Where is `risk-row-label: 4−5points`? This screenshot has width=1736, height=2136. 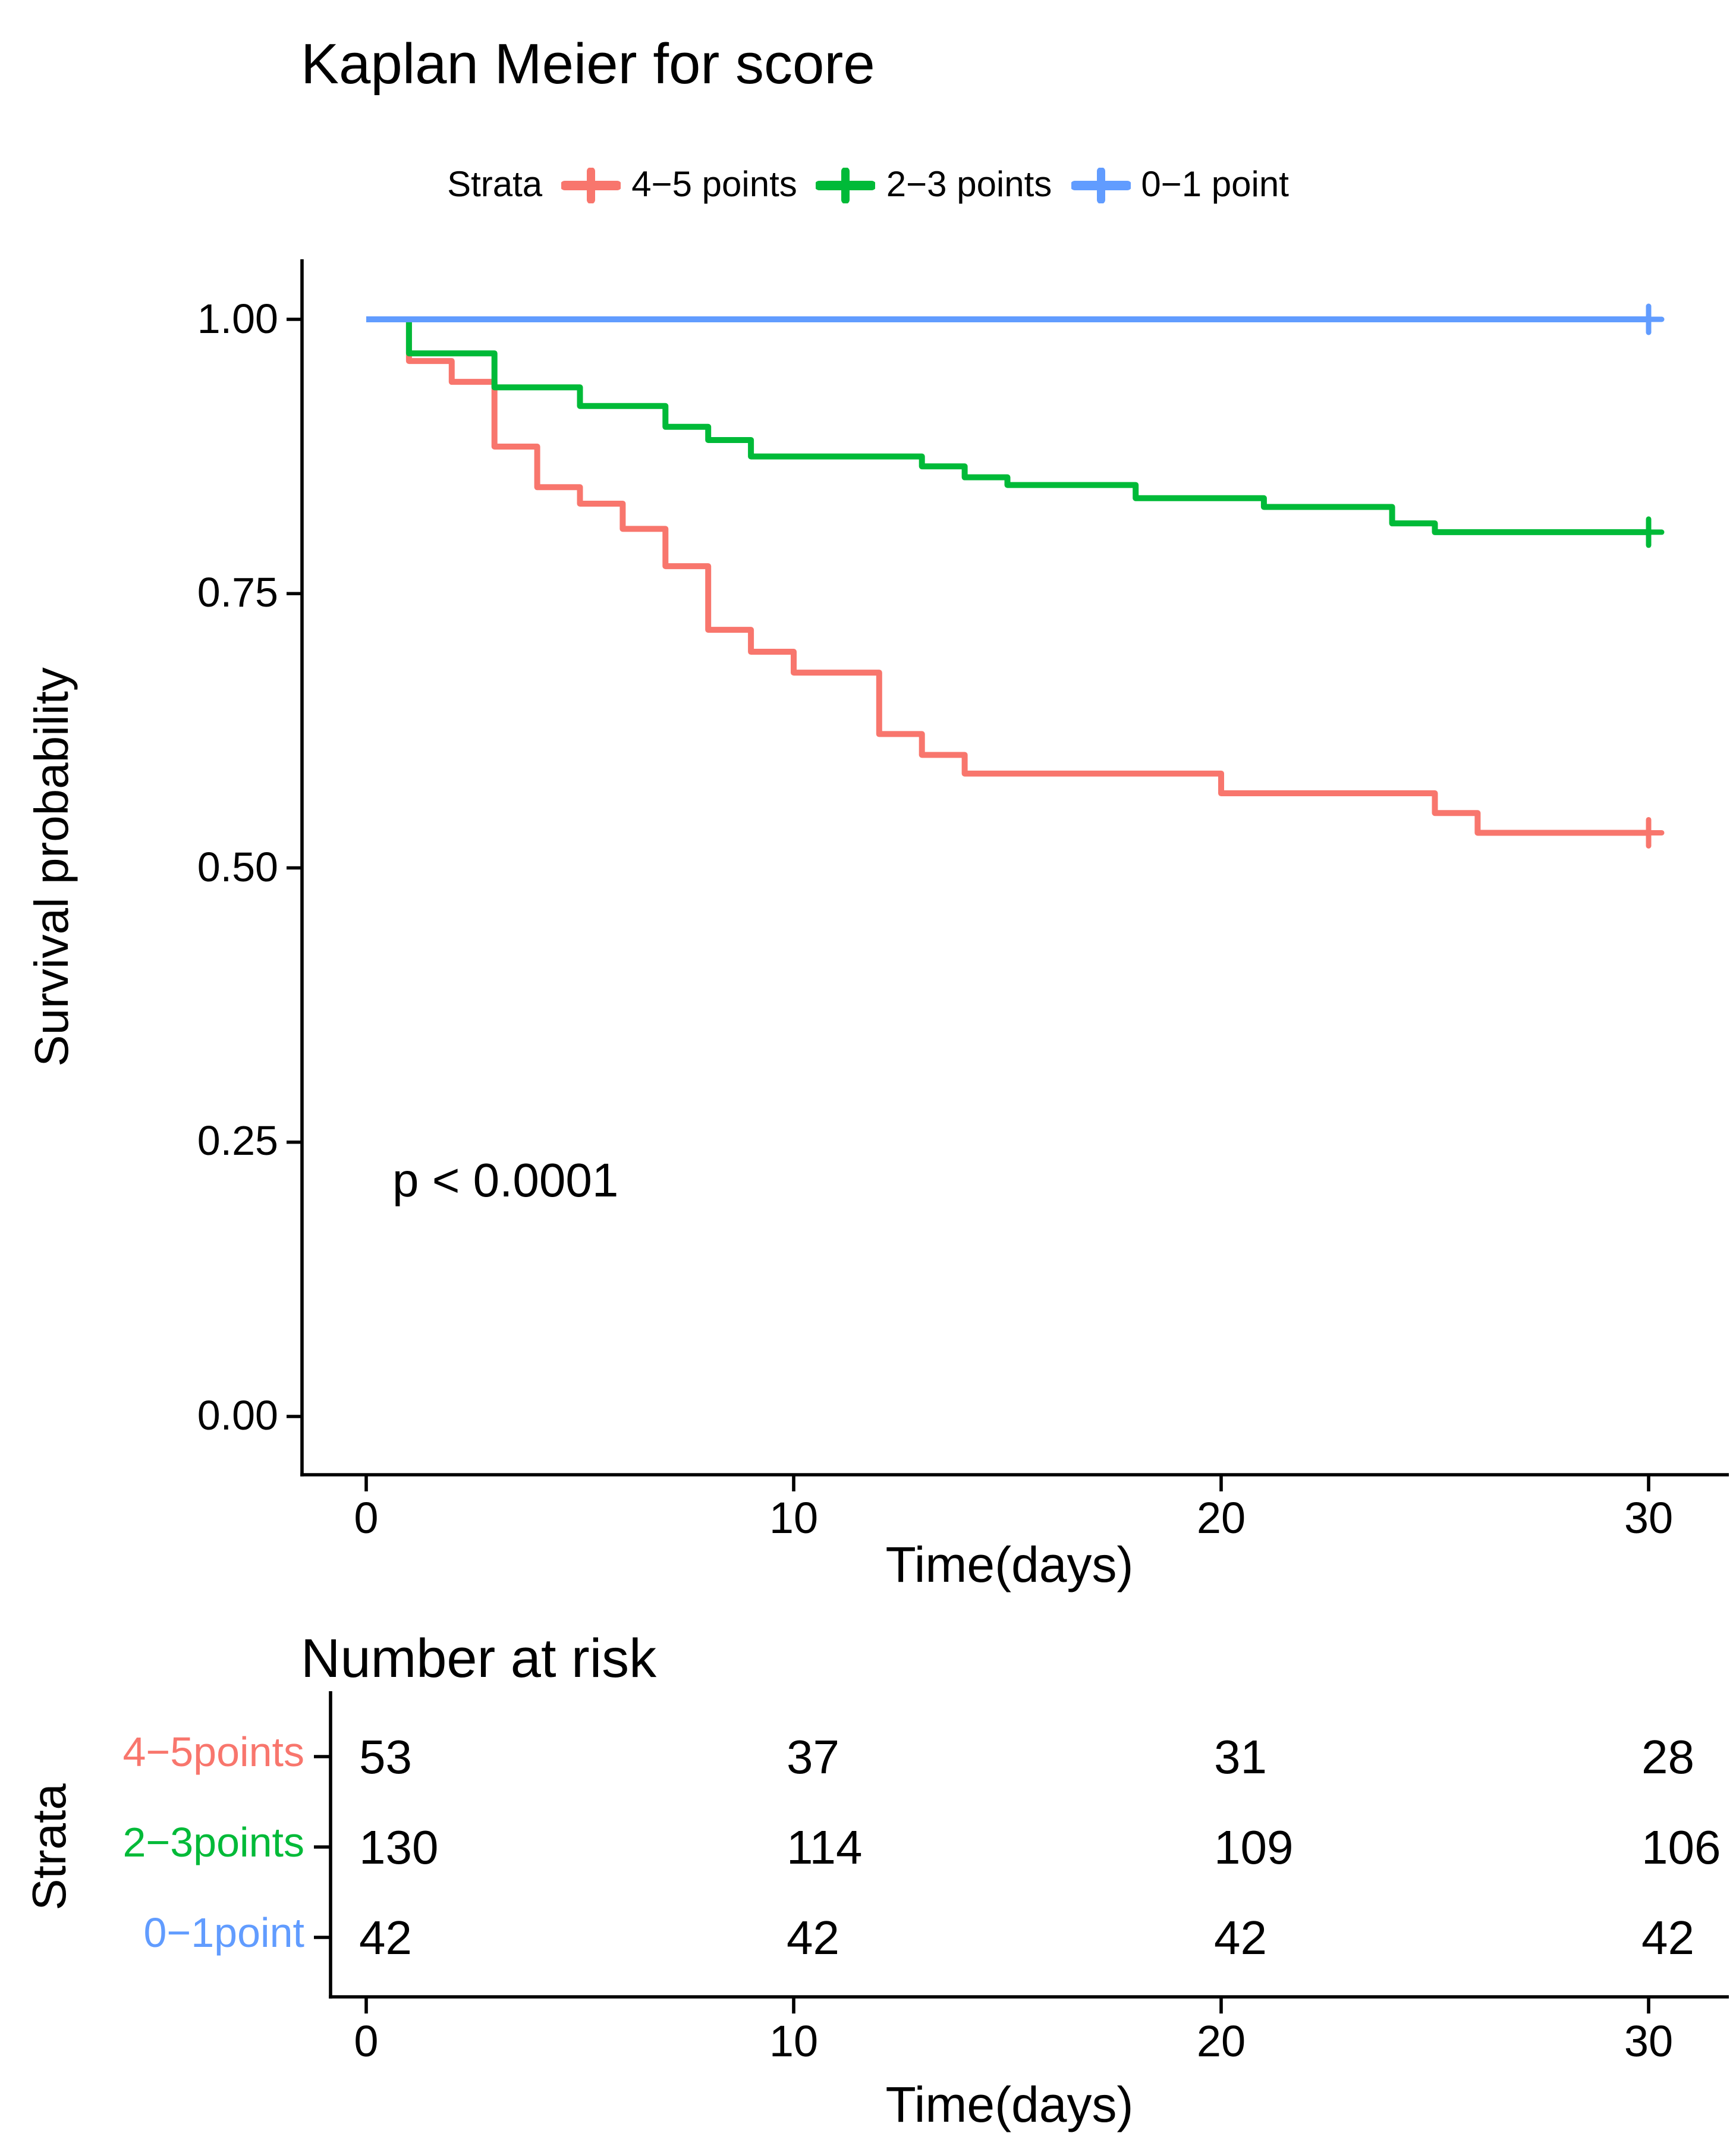
risk-row-label: 4−5points is located at coordinates (213, 1753).